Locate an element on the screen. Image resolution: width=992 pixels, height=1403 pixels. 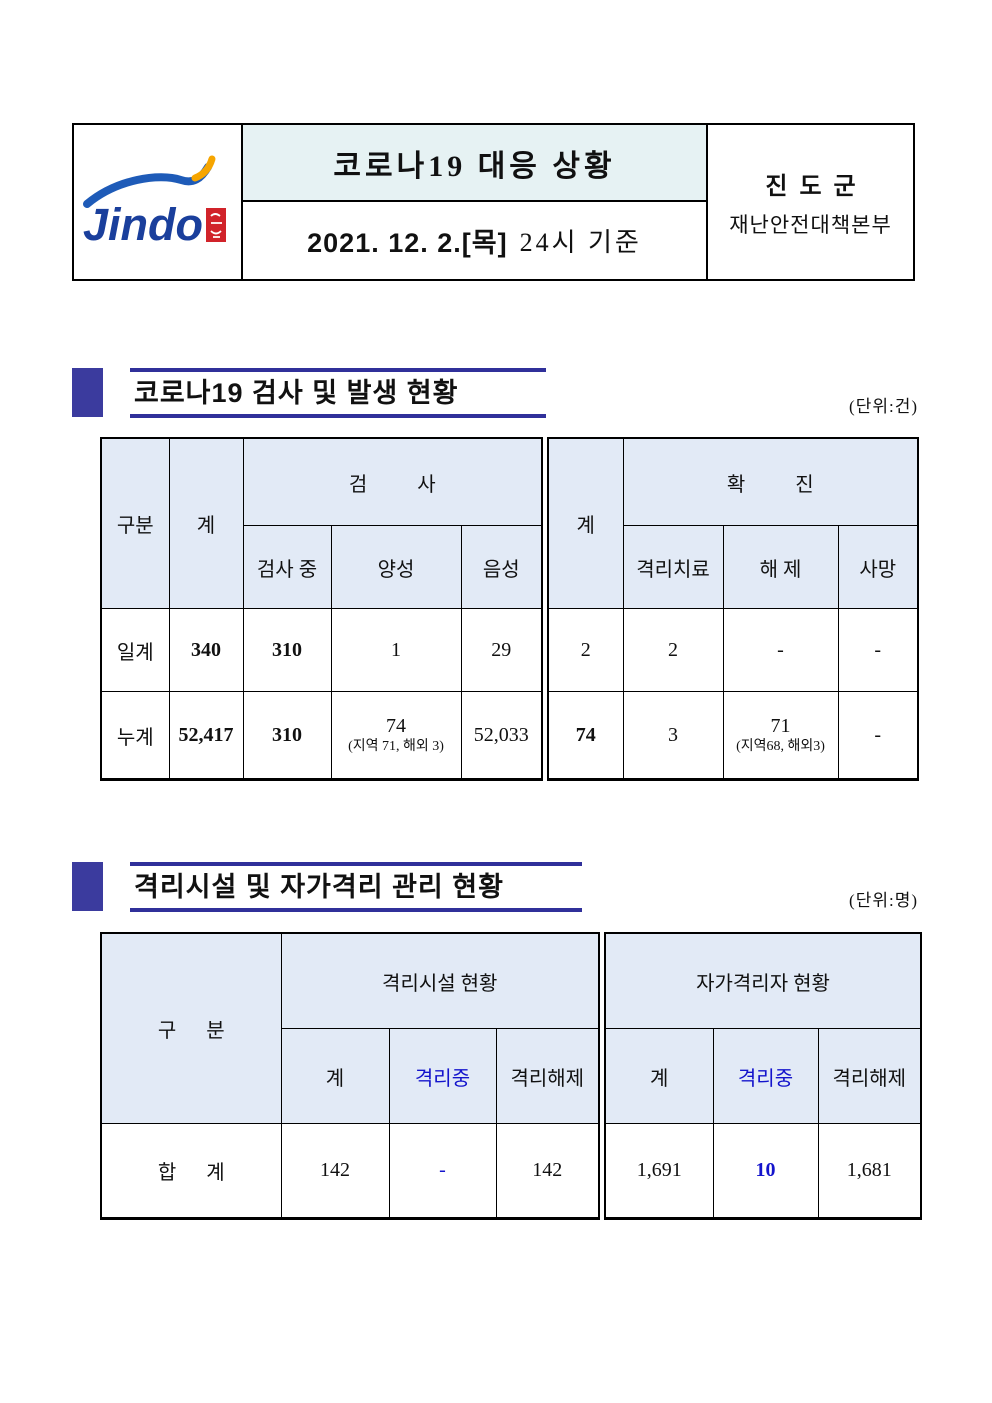
section1-unit-label: (단위:건) is located at coordinates (883, 406).